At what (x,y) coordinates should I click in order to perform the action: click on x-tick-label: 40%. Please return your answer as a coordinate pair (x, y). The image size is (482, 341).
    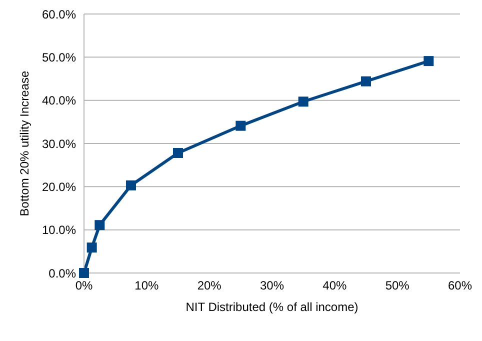
    Looking at the image, I should click on (334, 285).